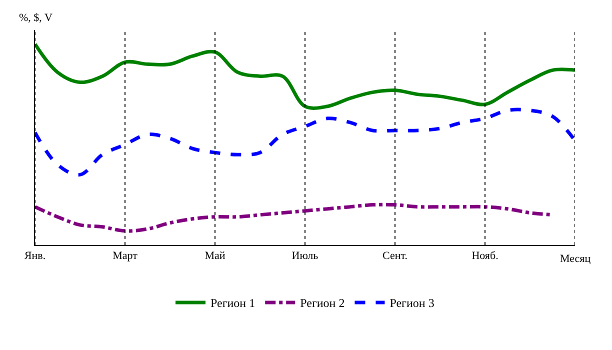 This screenshot has height=350, width=612. What do you see at coordinates (305, 256) in the screenshot?
I see `x-tick-label: Июль` at bounding box center [305, 256].